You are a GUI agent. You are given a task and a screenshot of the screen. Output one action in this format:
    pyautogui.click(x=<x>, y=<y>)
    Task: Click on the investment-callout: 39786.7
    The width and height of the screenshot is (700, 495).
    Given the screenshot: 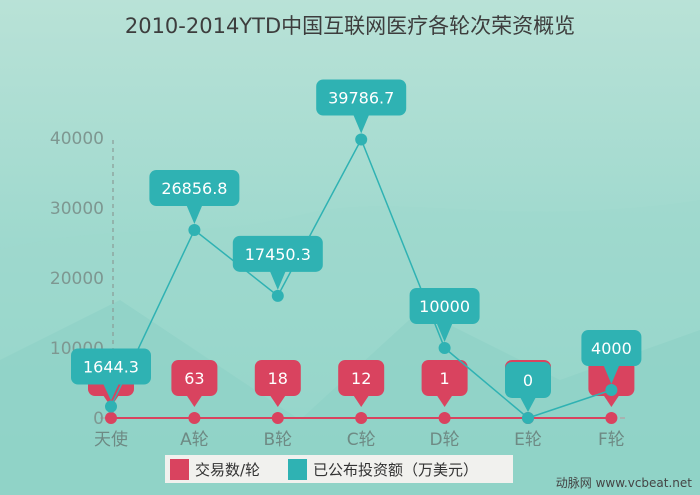 What is the action you would take?
    pyautogui.click(x=361, y=106)
    